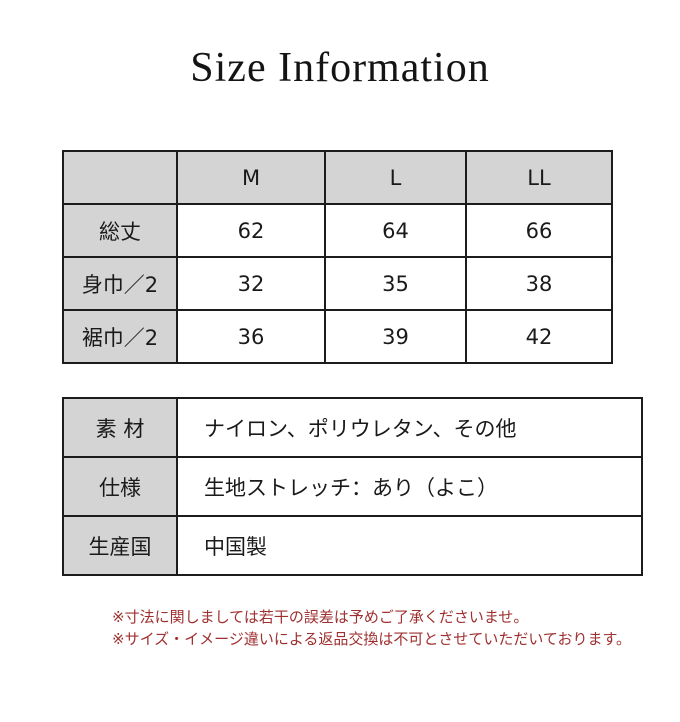 The height and width of the screenshot is (722, 680). Describe the element at coordinates (251, 283) in the screenshot. I see `cell-value: 32` at that location.